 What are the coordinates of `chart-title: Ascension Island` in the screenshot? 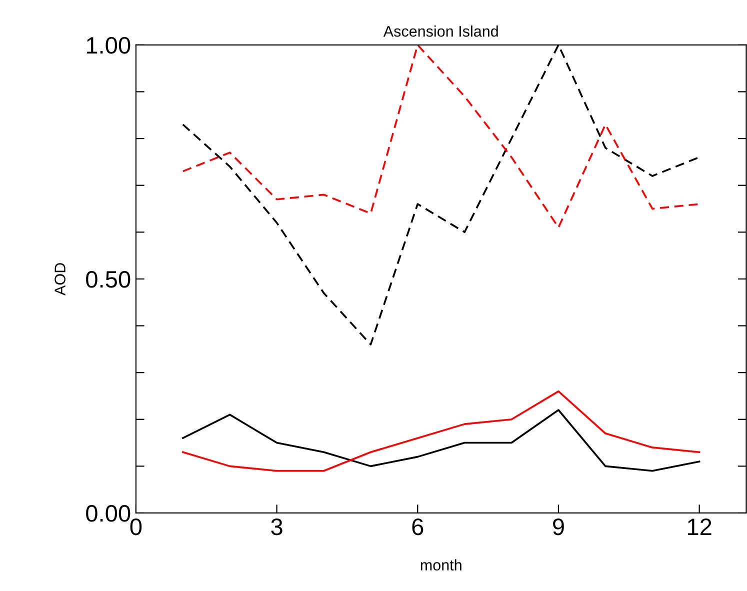 It's located at (440, 31).